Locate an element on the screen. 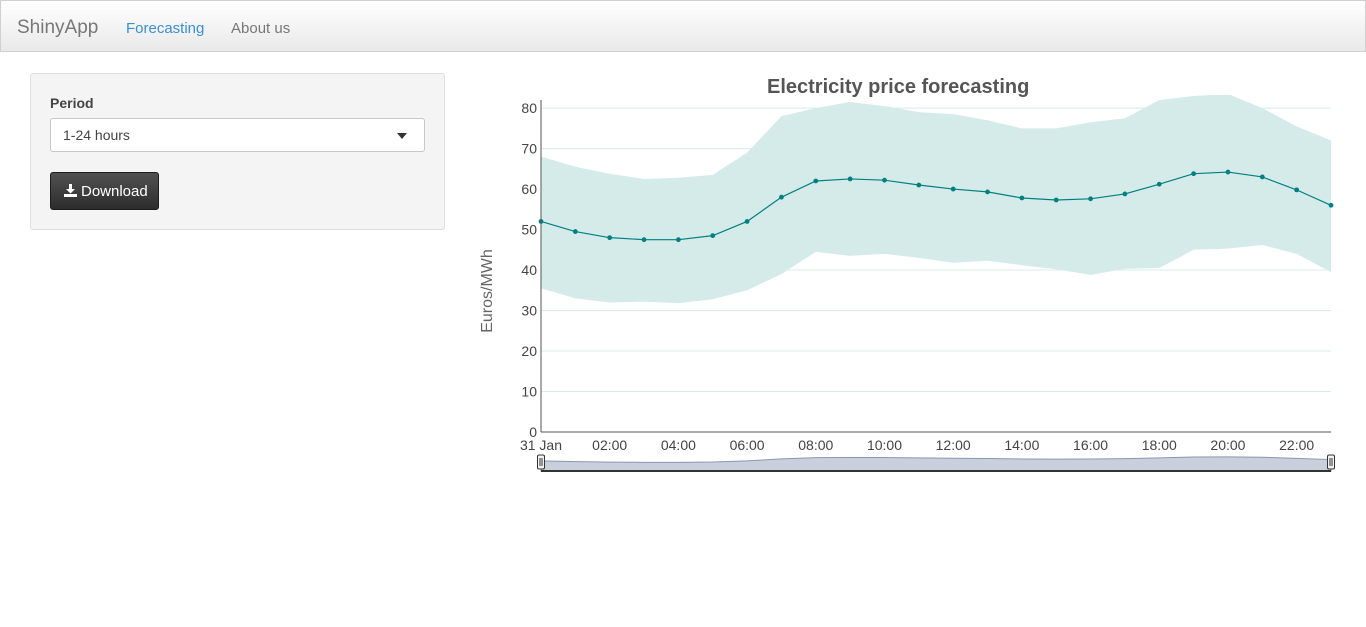 The width and height of the screenshot is (1366, 627). x-tick-label: 31 Jan is located at coordinates (541, 445).